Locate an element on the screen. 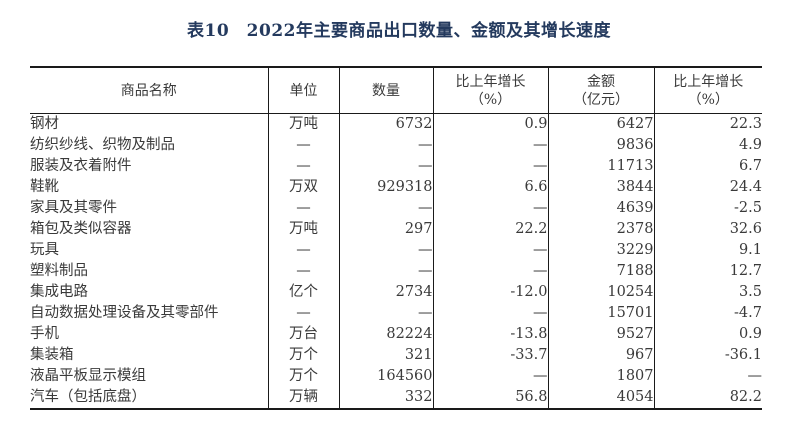  table-row: 自动数据处理设备及其零部件 — — —15701 -4.7 is located at coordinates (396, 313).